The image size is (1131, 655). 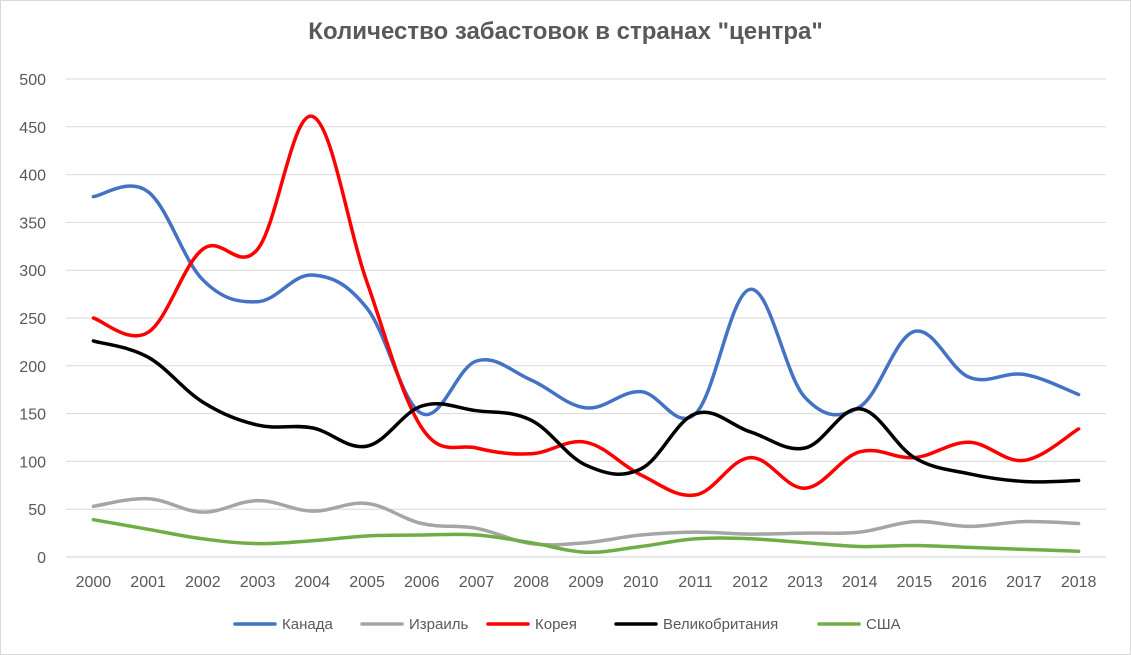 I want to click on x-tick-label: 2012, so click(x=750, y=582).